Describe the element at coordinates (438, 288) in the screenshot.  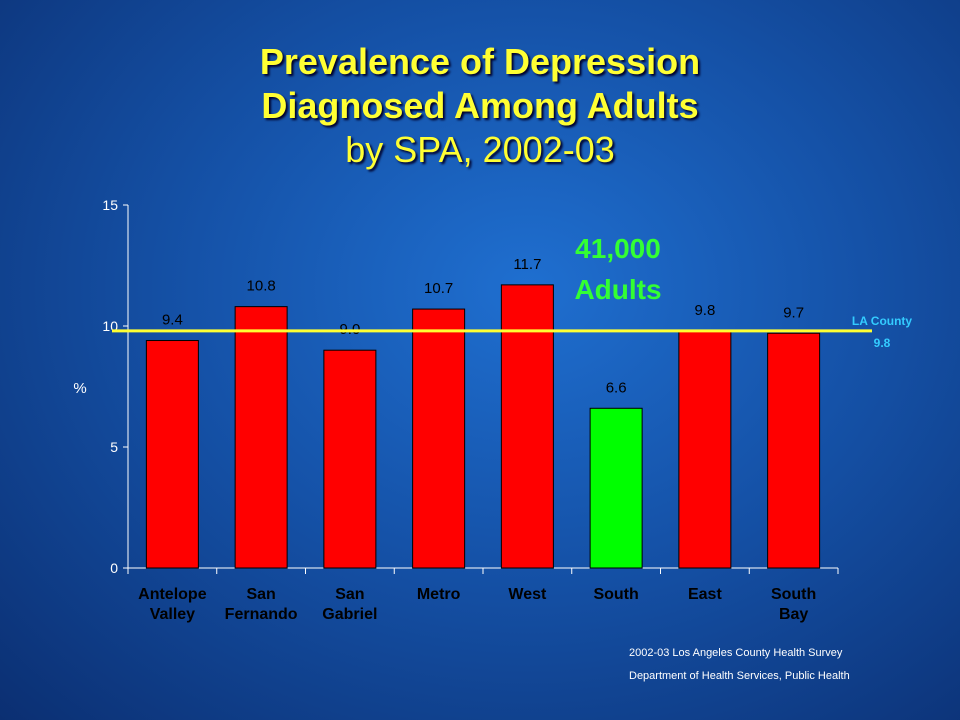
I see `bar-value-label: 10.7` at that location.